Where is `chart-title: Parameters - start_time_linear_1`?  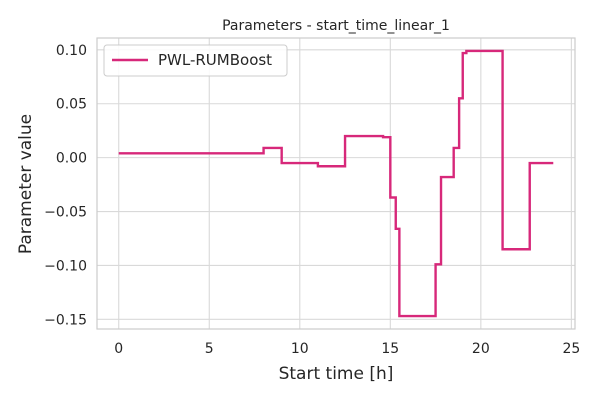 chart-title: Parameters - start_time_linear_1 is located at coordinates (336, 26).